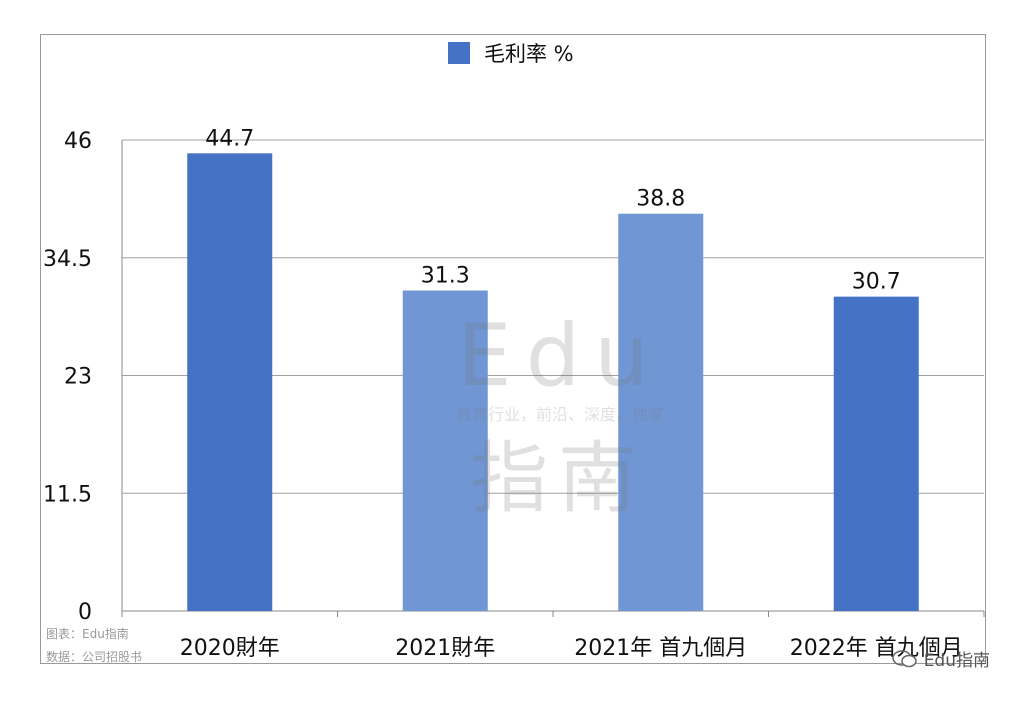  What do you see at coordinates (660, 648) in the screenshot?
I see `x-tick-label: 2021年 首九個月` at bounding box center [660, 648].